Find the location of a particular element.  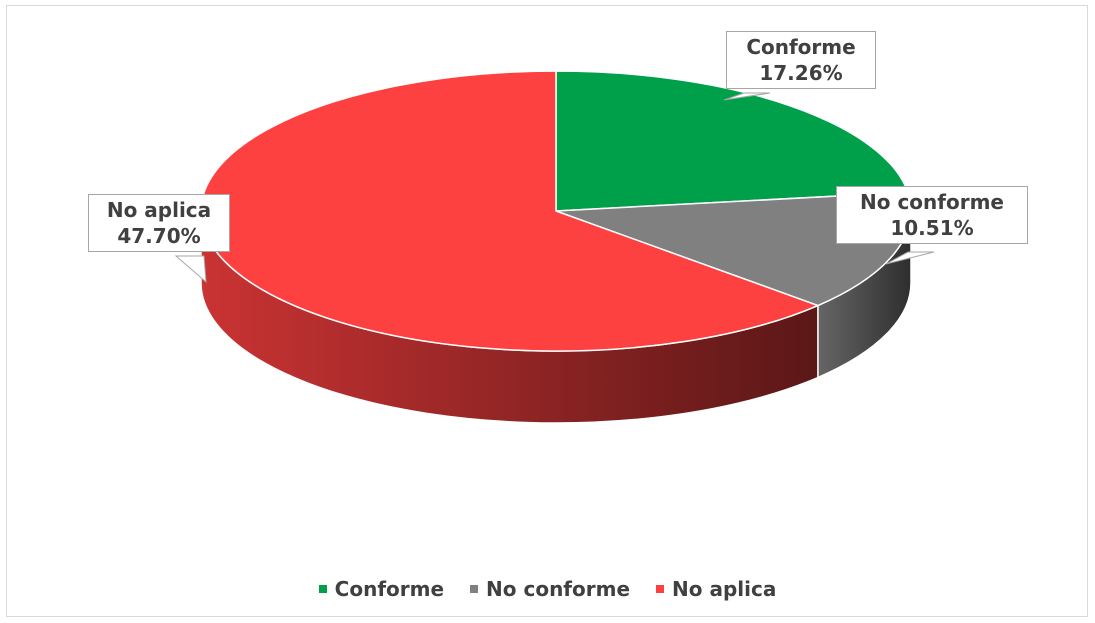

data-label-value: 47.70% is located at coordinates (159, 236).